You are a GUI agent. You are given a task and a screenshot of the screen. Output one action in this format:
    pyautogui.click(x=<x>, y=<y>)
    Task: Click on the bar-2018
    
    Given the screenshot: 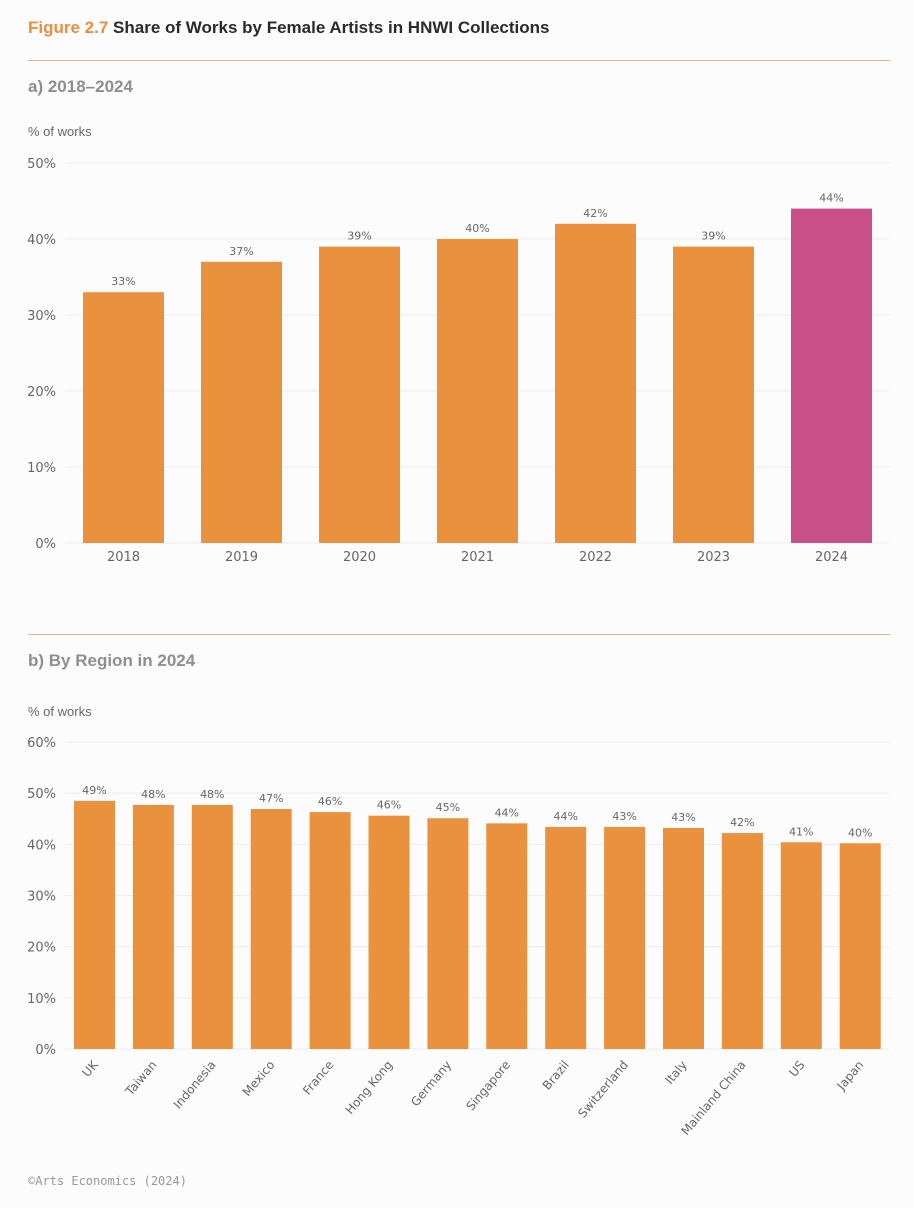 What is the action you would take?
    pyautogui.click(x=123, y=417)
    